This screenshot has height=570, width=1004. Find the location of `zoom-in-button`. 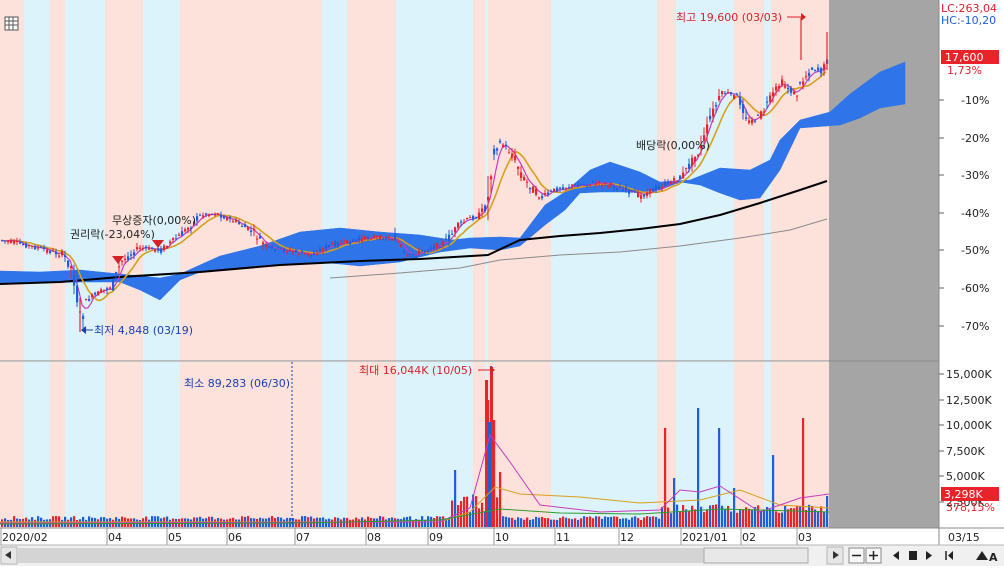

zoom-in-button is located at coordinates (873, 555).